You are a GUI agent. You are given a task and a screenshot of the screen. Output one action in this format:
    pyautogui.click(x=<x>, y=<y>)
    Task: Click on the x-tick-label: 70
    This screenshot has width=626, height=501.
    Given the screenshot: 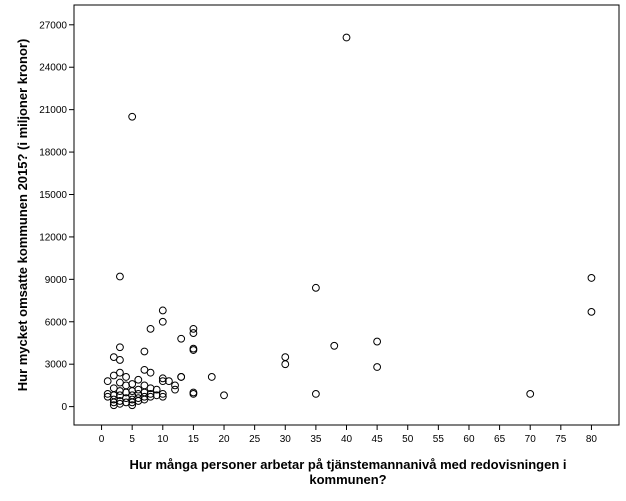 What is the action you would take?
    pyautogui.click(x=531, y=439)
    